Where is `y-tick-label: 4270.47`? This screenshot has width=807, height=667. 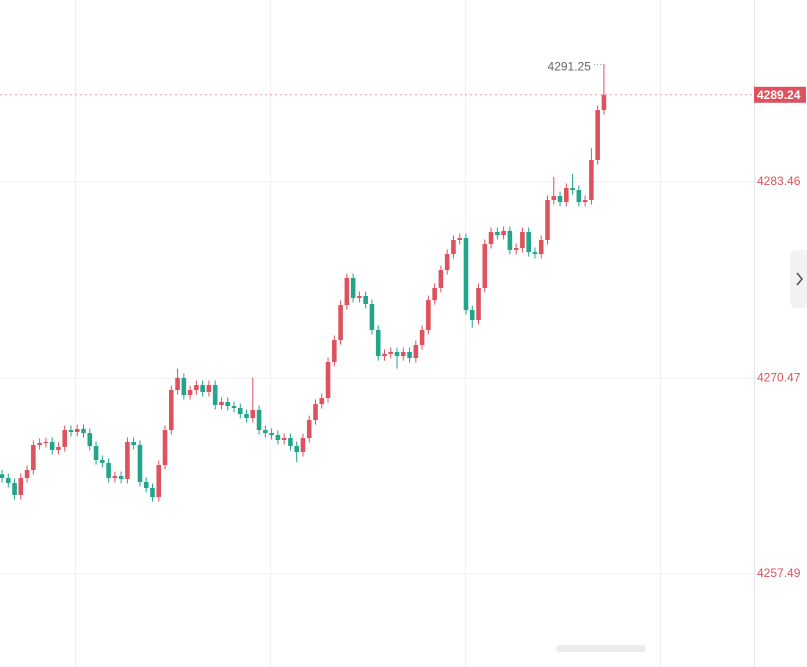 y-tick-label: 4270.47 is located at coordinates (779, 377).